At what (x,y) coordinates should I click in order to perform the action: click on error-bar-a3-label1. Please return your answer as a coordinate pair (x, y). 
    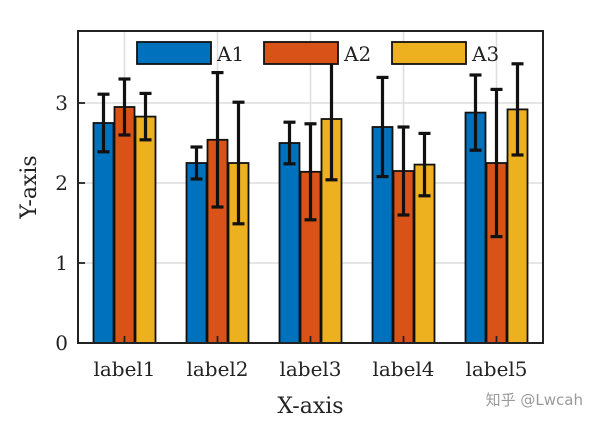
    Looking at the image, I should click on (145, 116).